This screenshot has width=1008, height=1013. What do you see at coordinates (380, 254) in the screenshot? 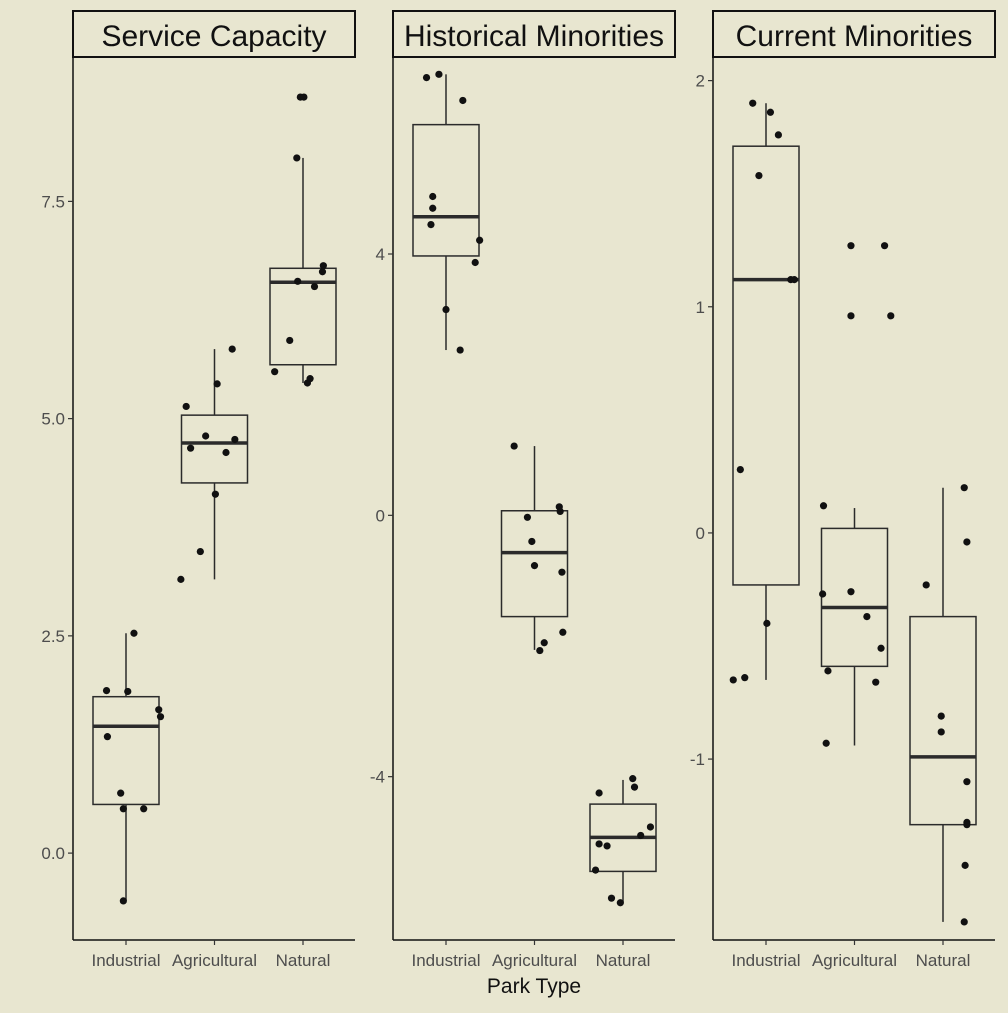
I see `y-tick-label: 4` at bounding box center [380, 254].